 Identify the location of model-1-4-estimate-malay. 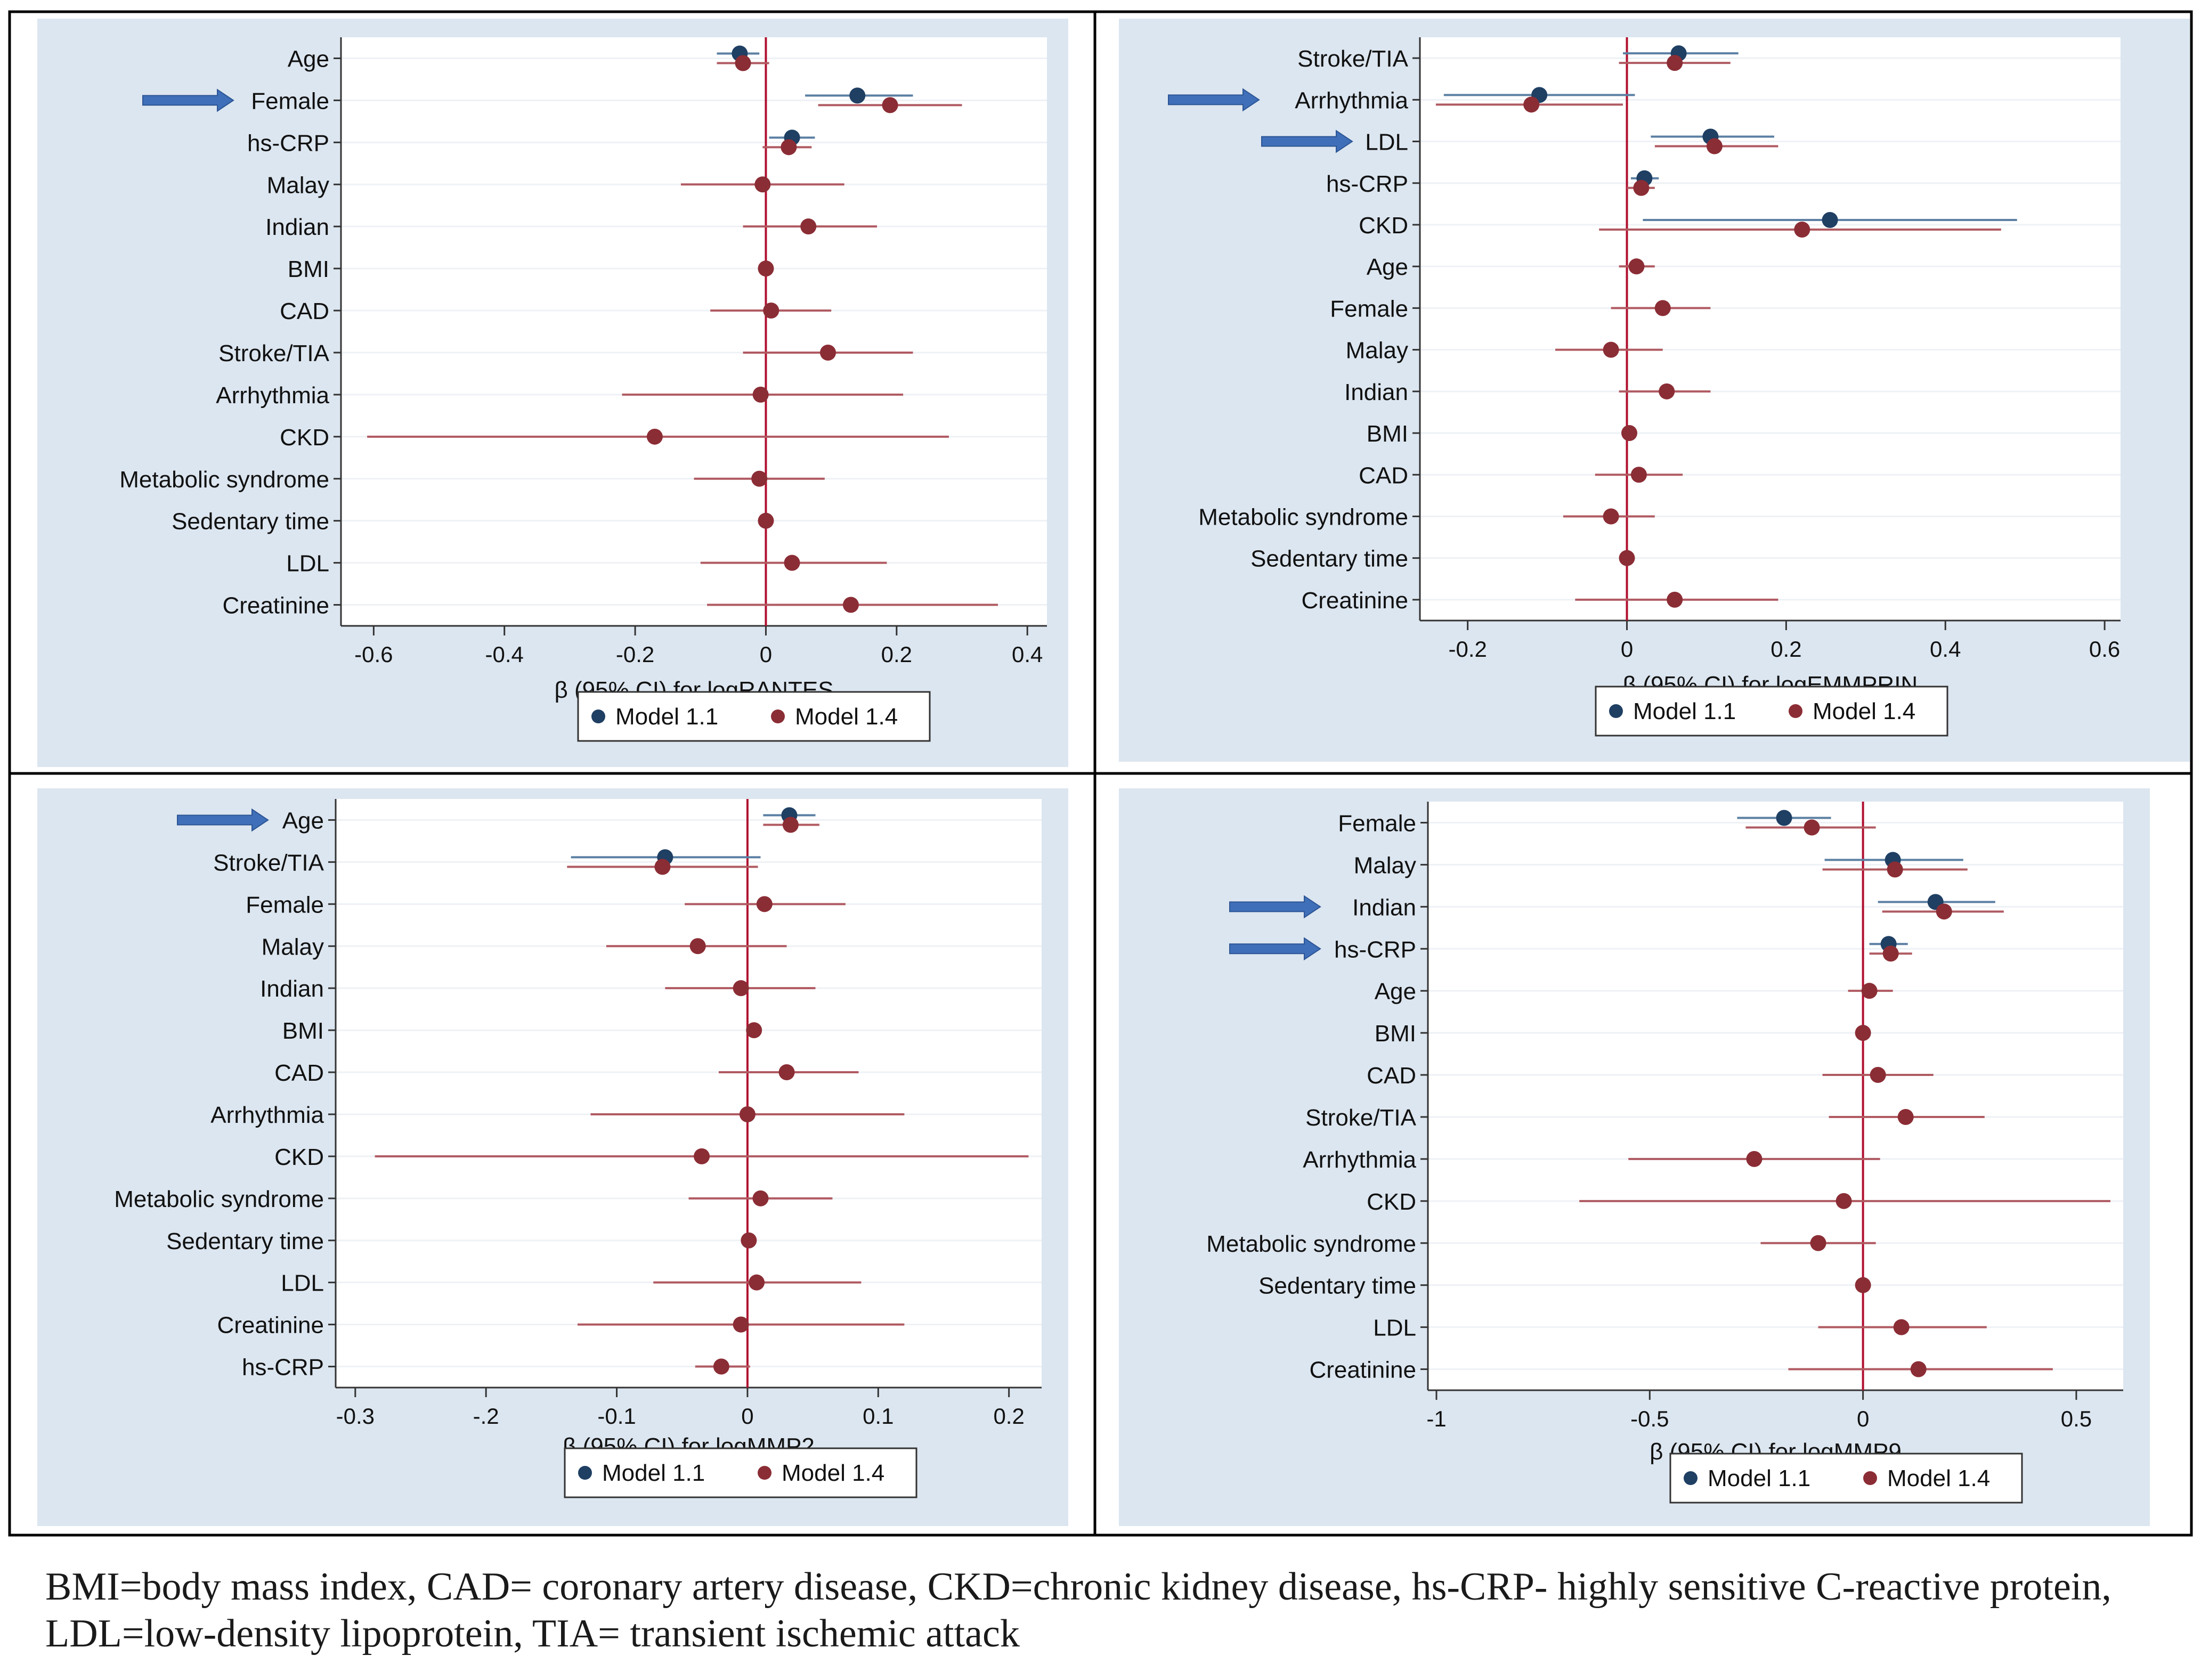
(1609, 349).